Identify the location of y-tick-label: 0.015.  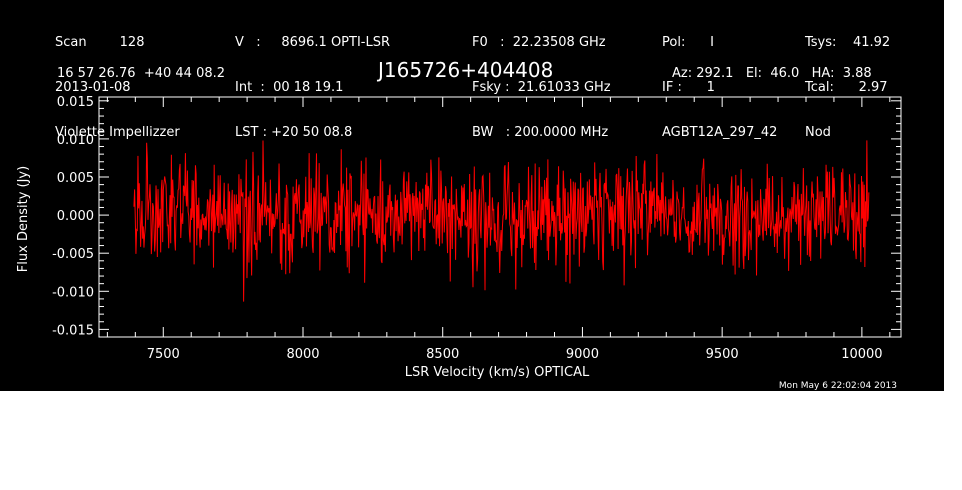
(75, 102).